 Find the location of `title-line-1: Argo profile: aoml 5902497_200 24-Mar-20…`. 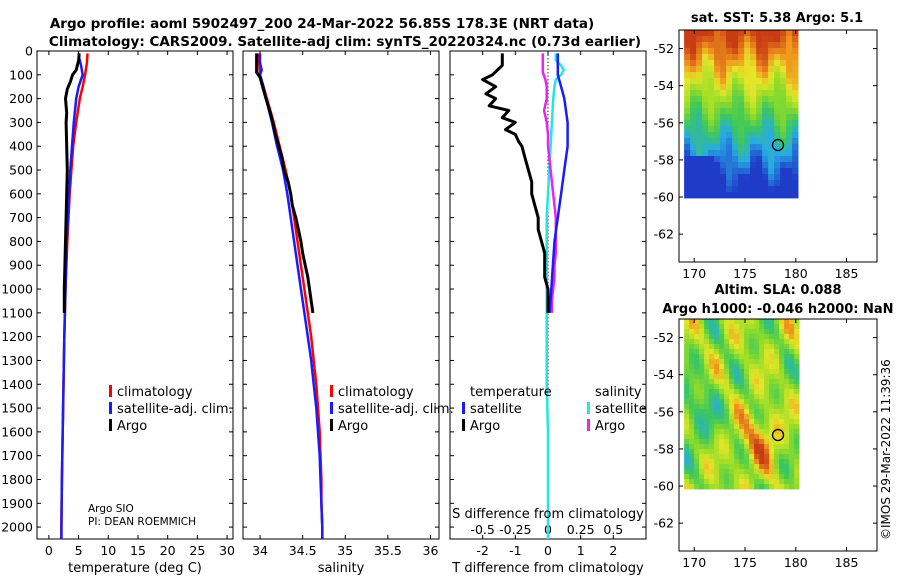

title-line-1: Argo profile: aoml 5902497_200 24-Mar-20… is located at coordinates (322, 24).